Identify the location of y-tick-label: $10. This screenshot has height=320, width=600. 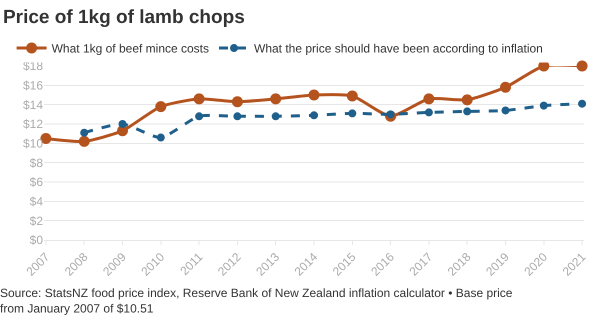
(33, 143).